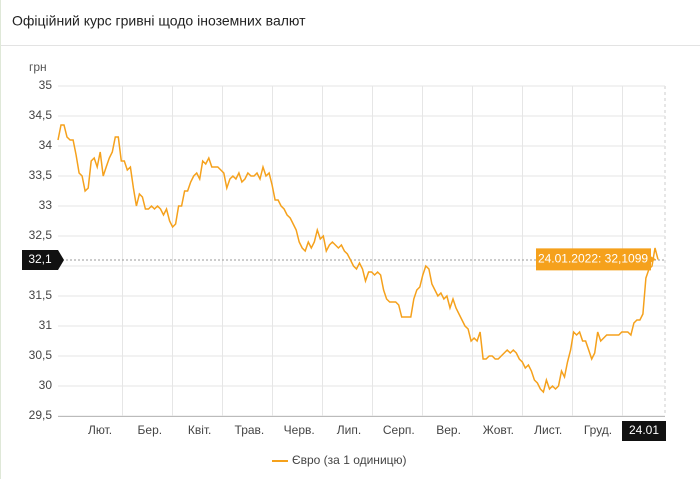  What do you see at coordinates (593, 259) in the screenshot?
I see `tooltip-text: 24.01.2022: 32,1099` at bounding box center [593, 259].